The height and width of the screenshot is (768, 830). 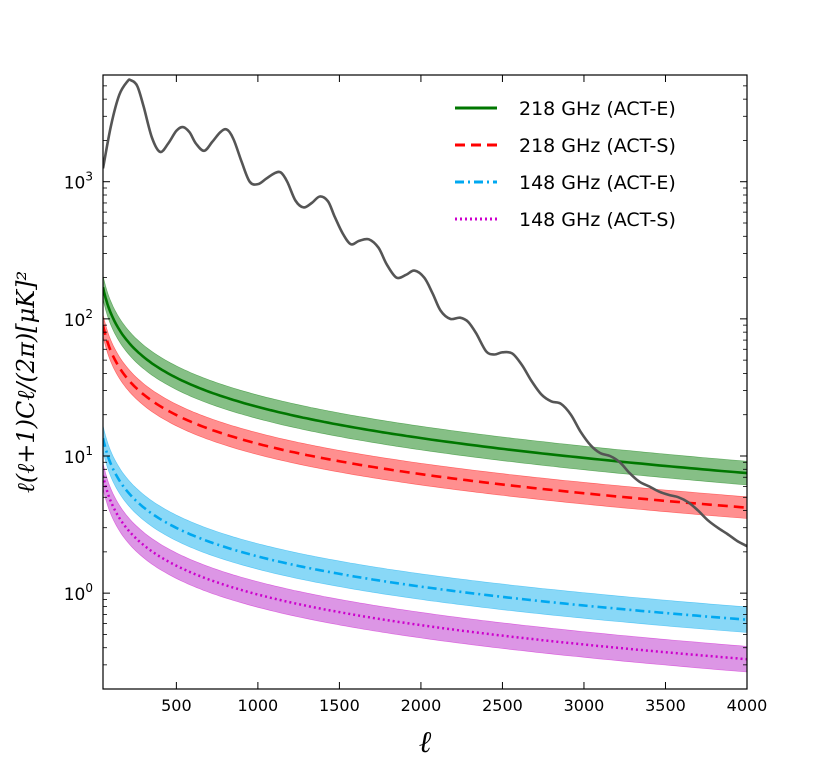 I want to click on y-tick-label: 10², so click(x=78, y=319).